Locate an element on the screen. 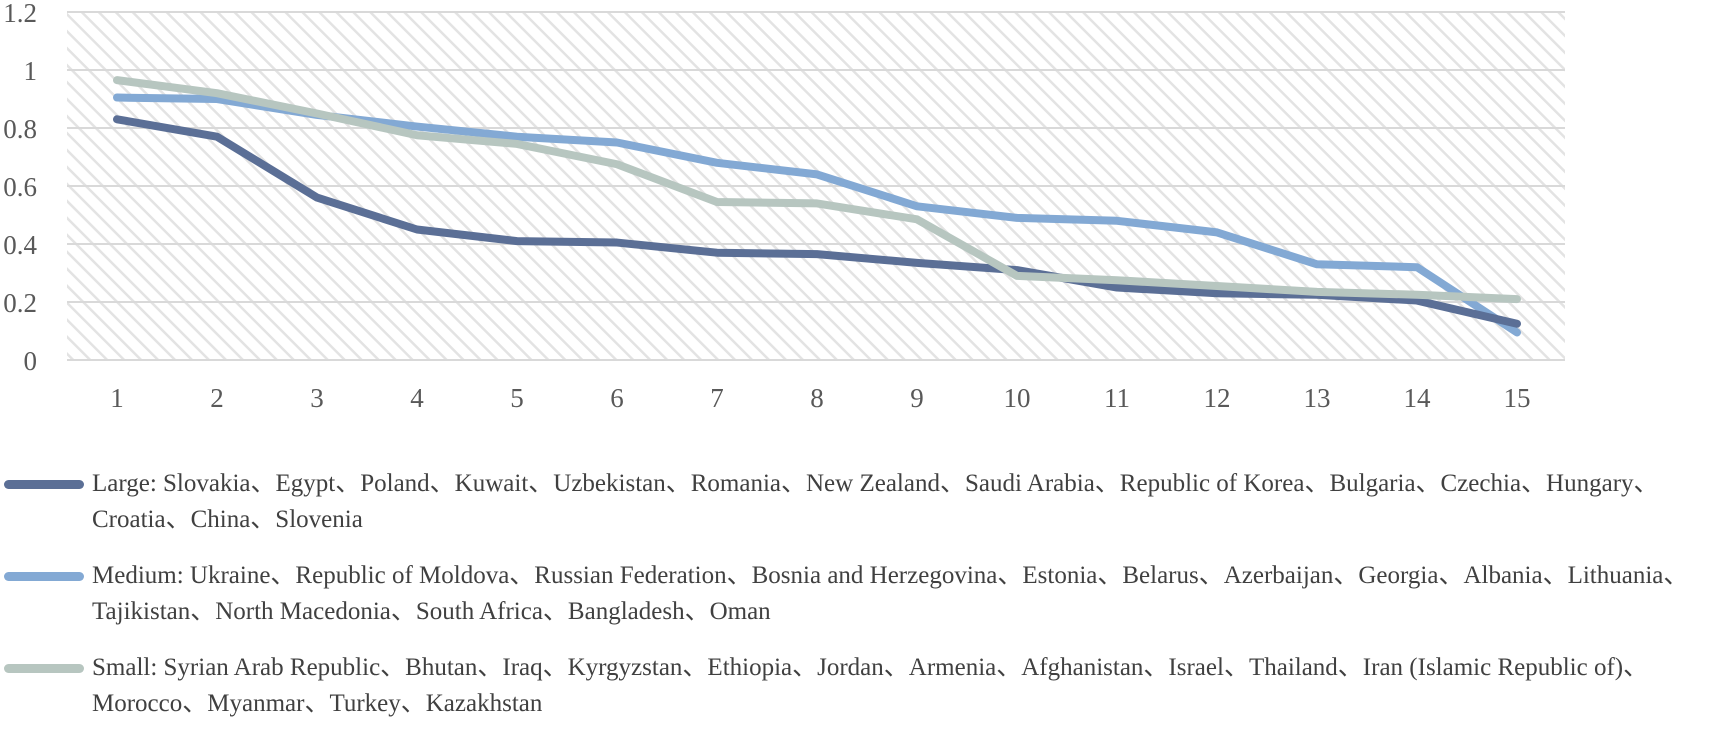 The height and width of the screenshot is (750, 1717). y-tick-label: 0.4 is located at coordinates (20, 245).